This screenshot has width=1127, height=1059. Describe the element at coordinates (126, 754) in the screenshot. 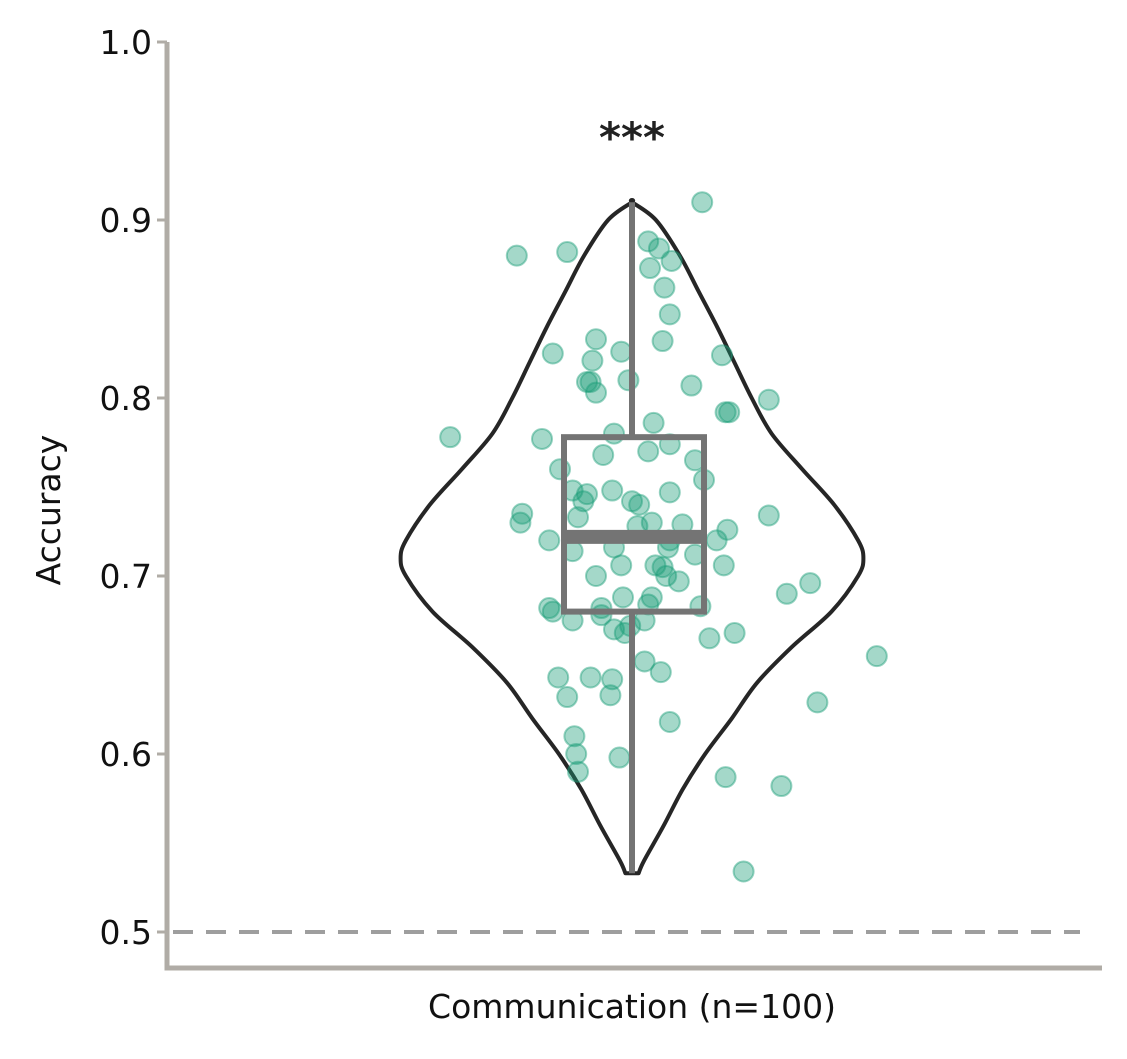

I see `y-tick-label: 0.6` at that location.